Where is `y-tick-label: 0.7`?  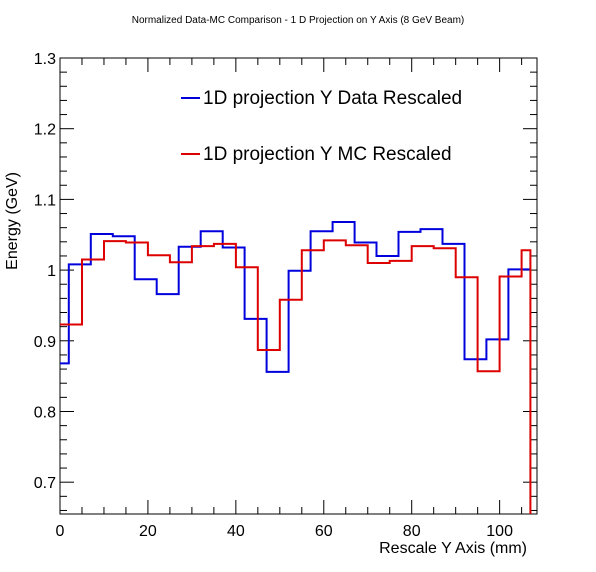
y-tick-label: 0.7 is located at coordinates (45, 483).